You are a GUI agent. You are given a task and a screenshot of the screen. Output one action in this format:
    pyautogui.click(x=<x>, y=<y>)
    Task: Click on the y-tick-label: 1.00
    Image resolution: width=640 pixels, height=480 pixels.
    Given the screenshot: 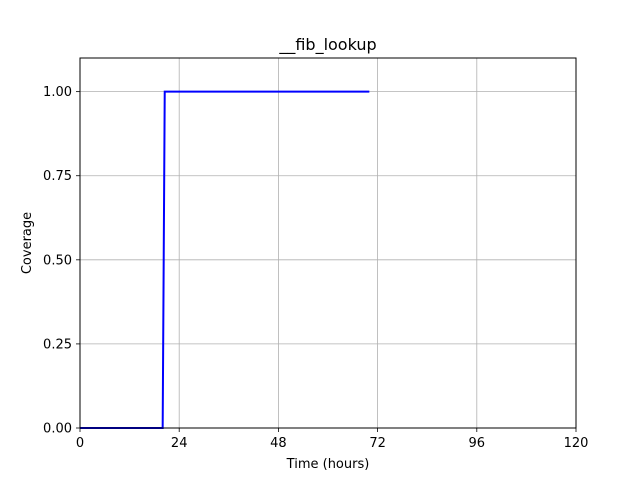 What is the action you would take?
    pyautogui.click(x=57, y=92)
    